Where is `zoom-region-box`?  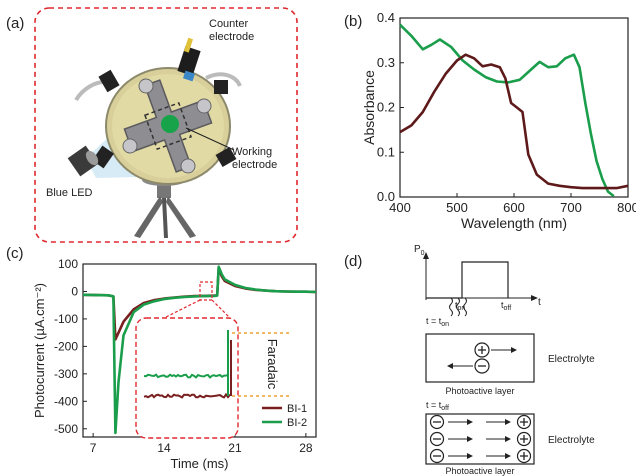
zoom-region-box is located at coordinates (206, 291).